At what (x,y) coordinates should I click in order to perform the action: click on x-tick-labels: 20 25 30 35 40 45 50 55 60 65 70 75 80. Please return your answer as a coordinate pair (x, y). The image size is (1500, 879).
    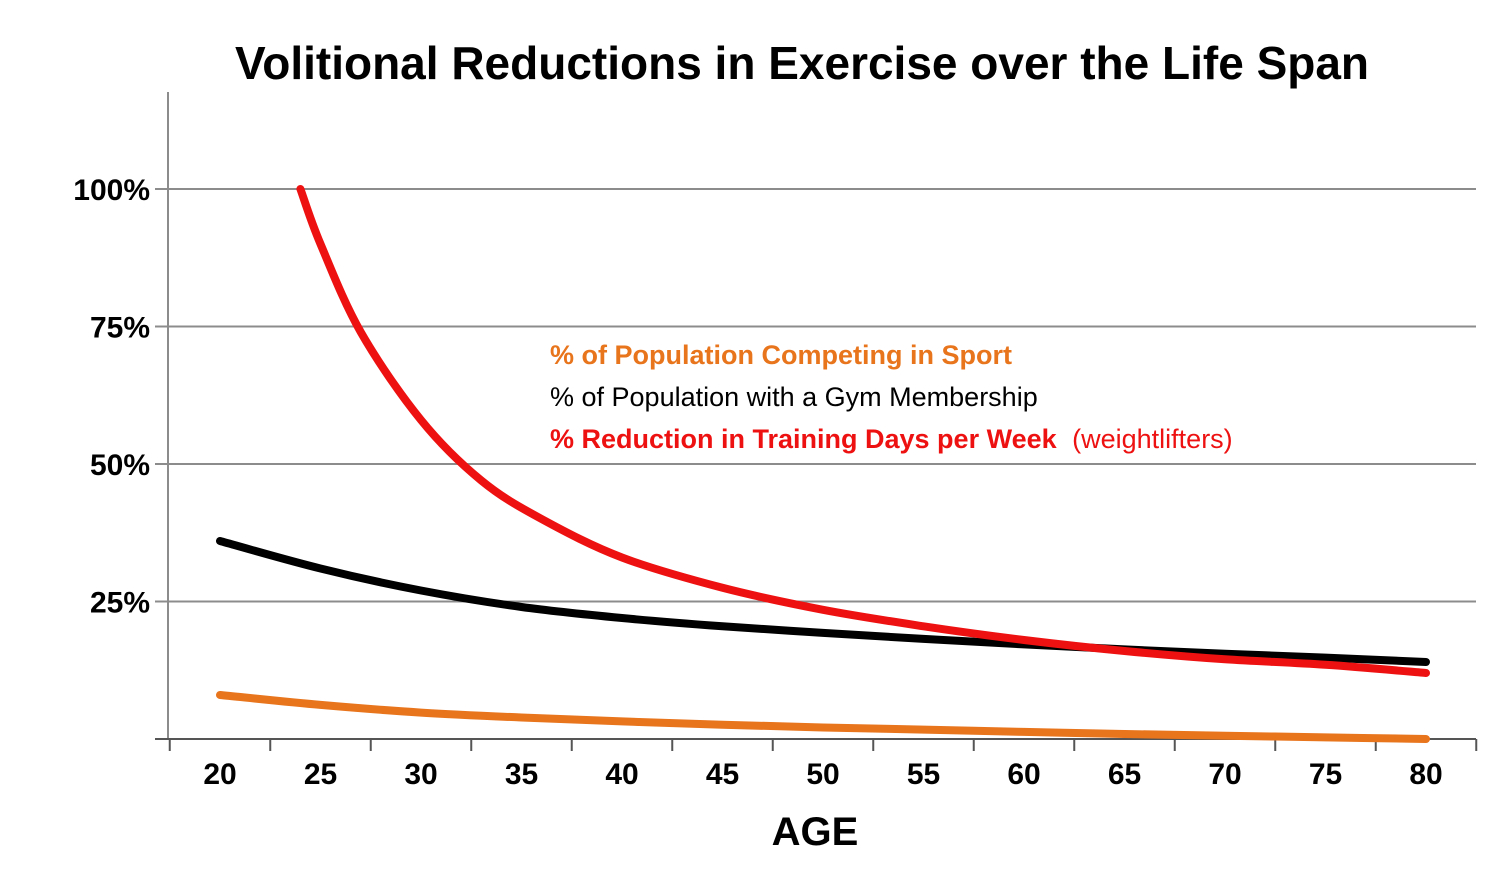
    Looking at the image, I should click on (822, 774).